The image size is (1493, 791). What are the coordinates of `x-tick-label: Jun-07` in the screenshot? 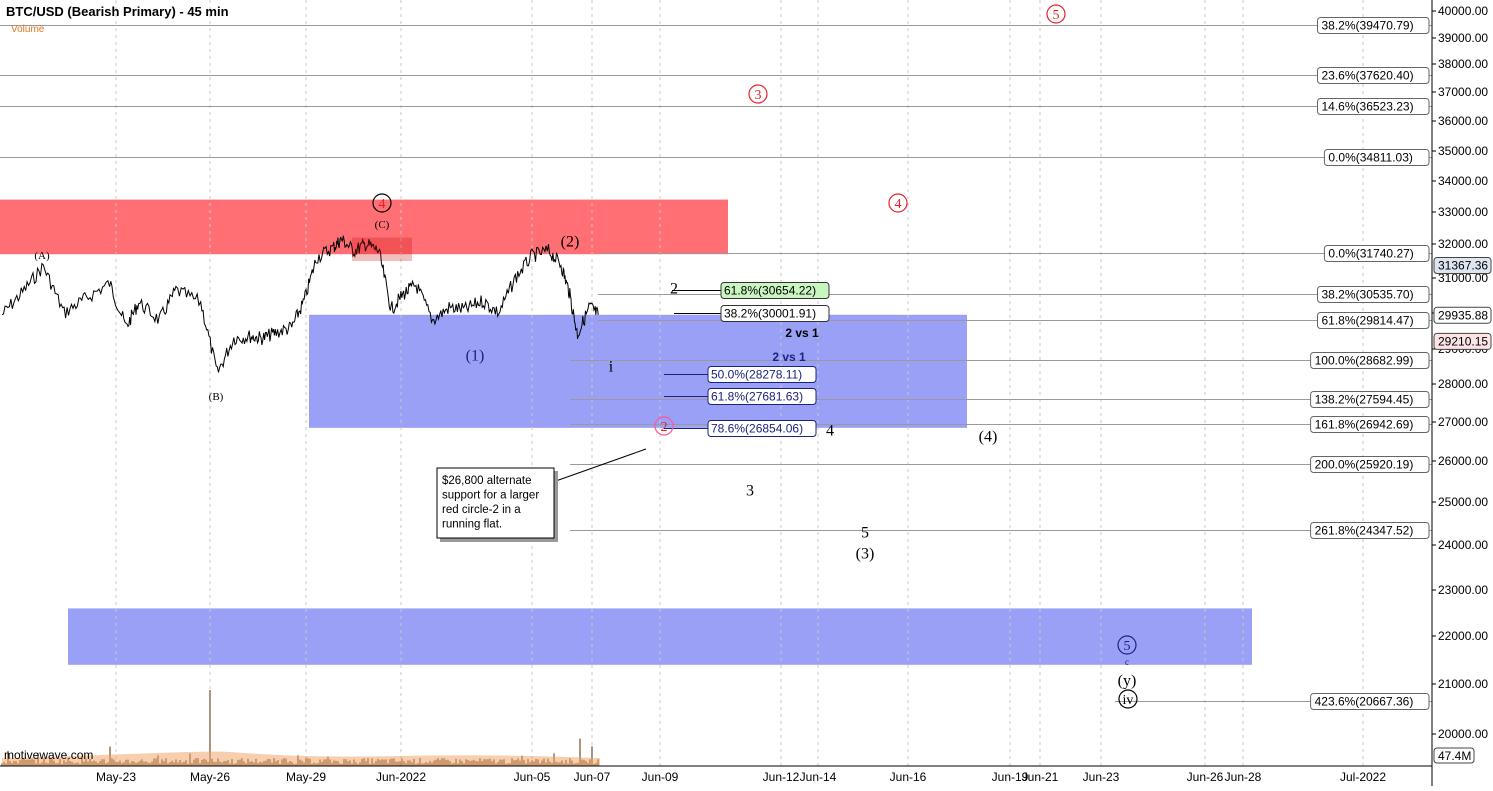 It's located at (592, 777).